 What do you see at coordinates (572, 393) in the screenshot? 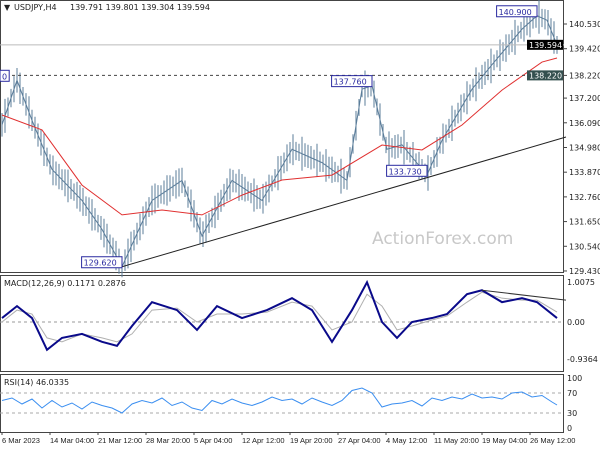
I see `rsi-tick-label: 70` at bounding box center [572, 393].